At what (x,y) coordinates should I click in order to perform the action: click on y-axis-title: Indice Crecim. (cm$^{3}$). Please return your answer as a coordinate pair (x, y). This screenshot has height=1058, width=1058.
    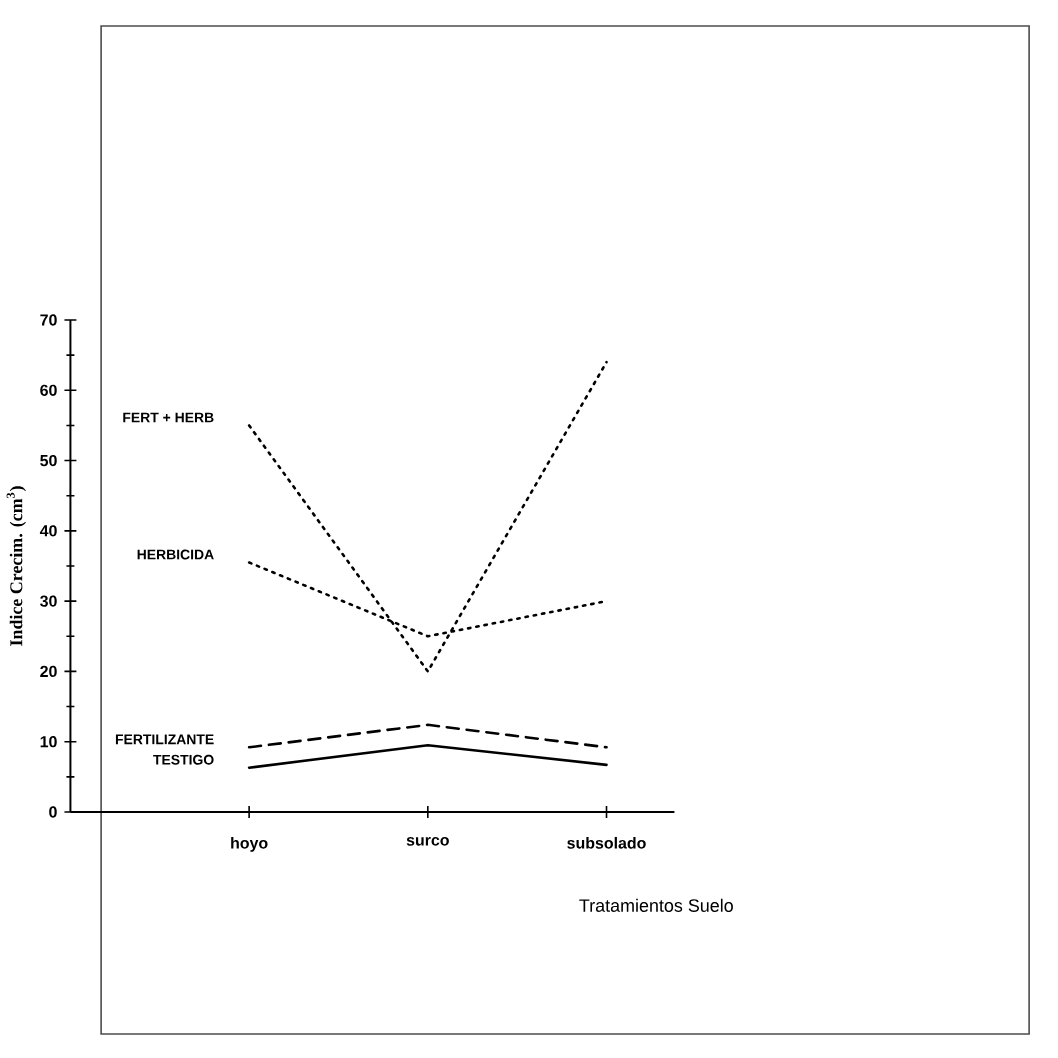
    Looking at the image, I should click on (17, 566).